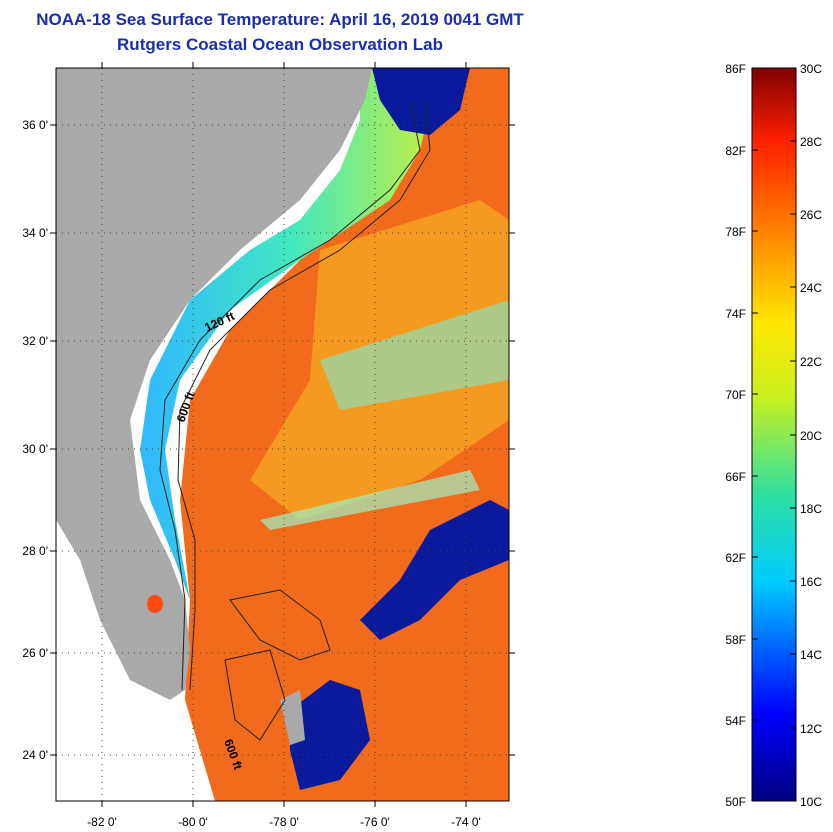 The image size is (833, 832). What do you see at coordinates (811, 802) in the screenshot?
I see `cb-c-10: 10C` at bounding box center [811, 802].